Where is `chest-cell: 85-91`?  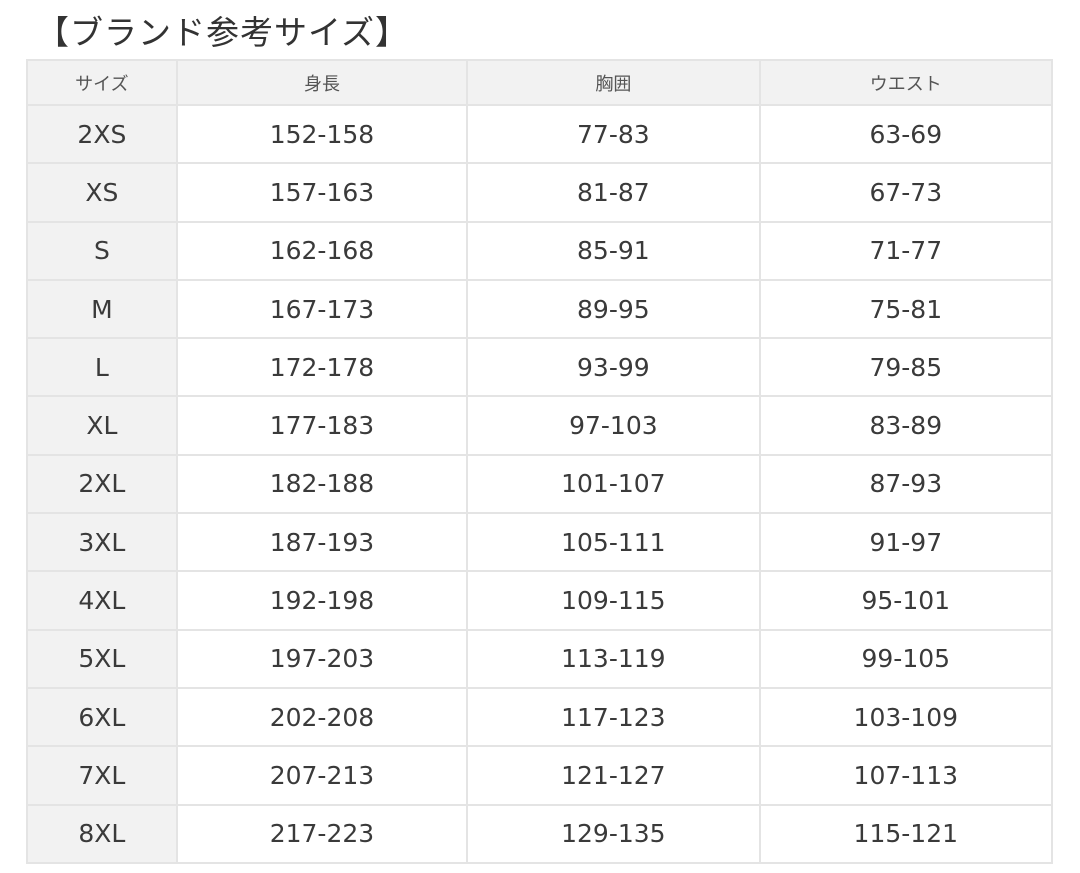 chest-cell: 85-91 is located at coordinates (613, 250).